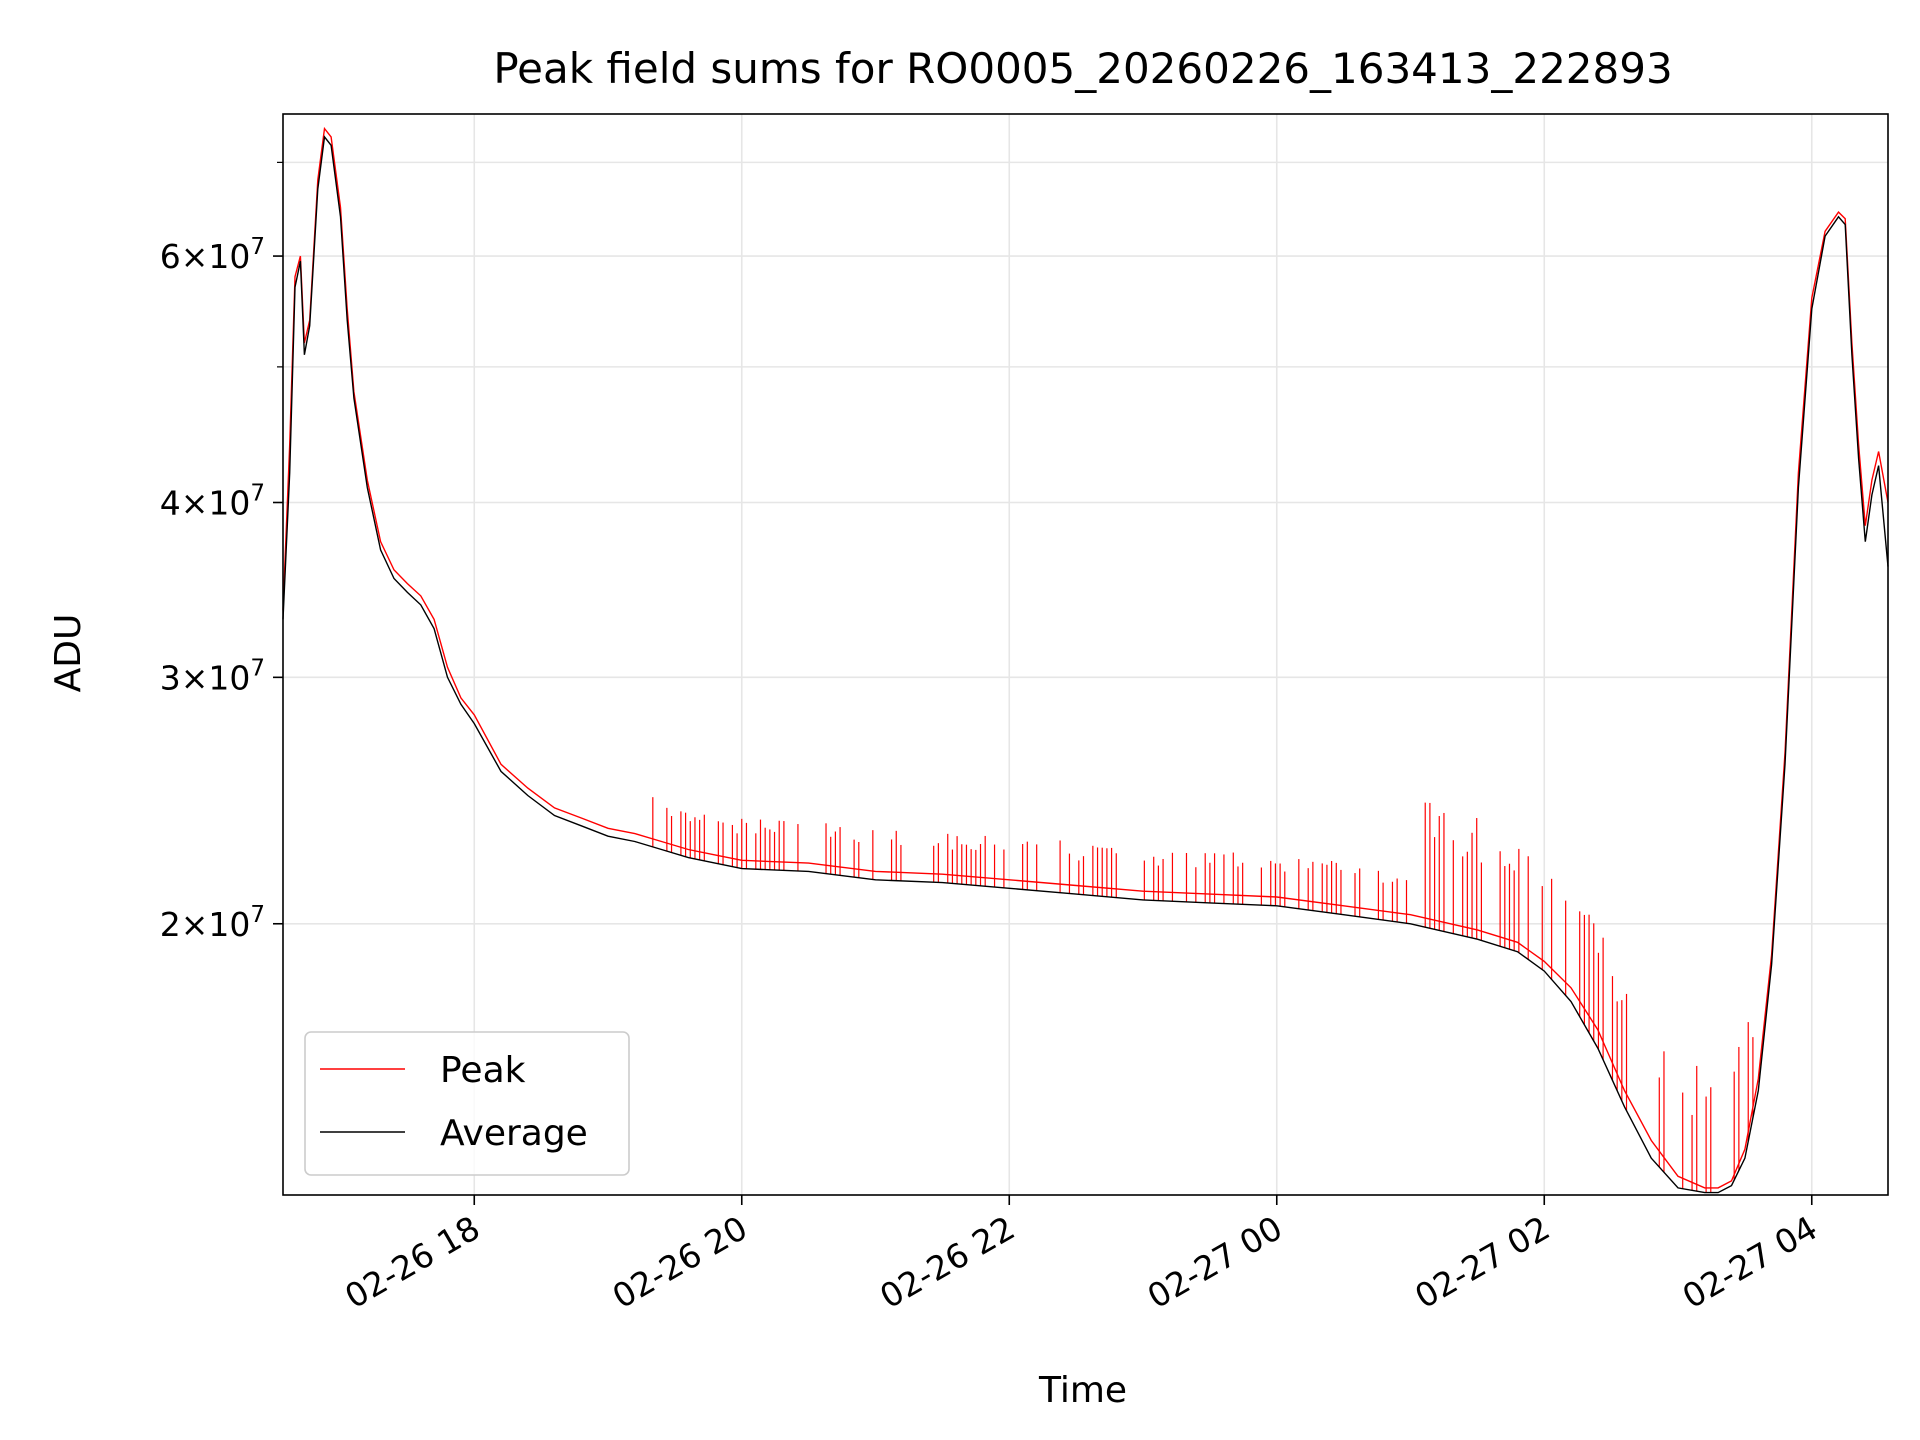 Image resolution: width=1920 pixels, height=1440 pixels. I want to click on y-tick-mantissa: 4×10, so click(205, 502).